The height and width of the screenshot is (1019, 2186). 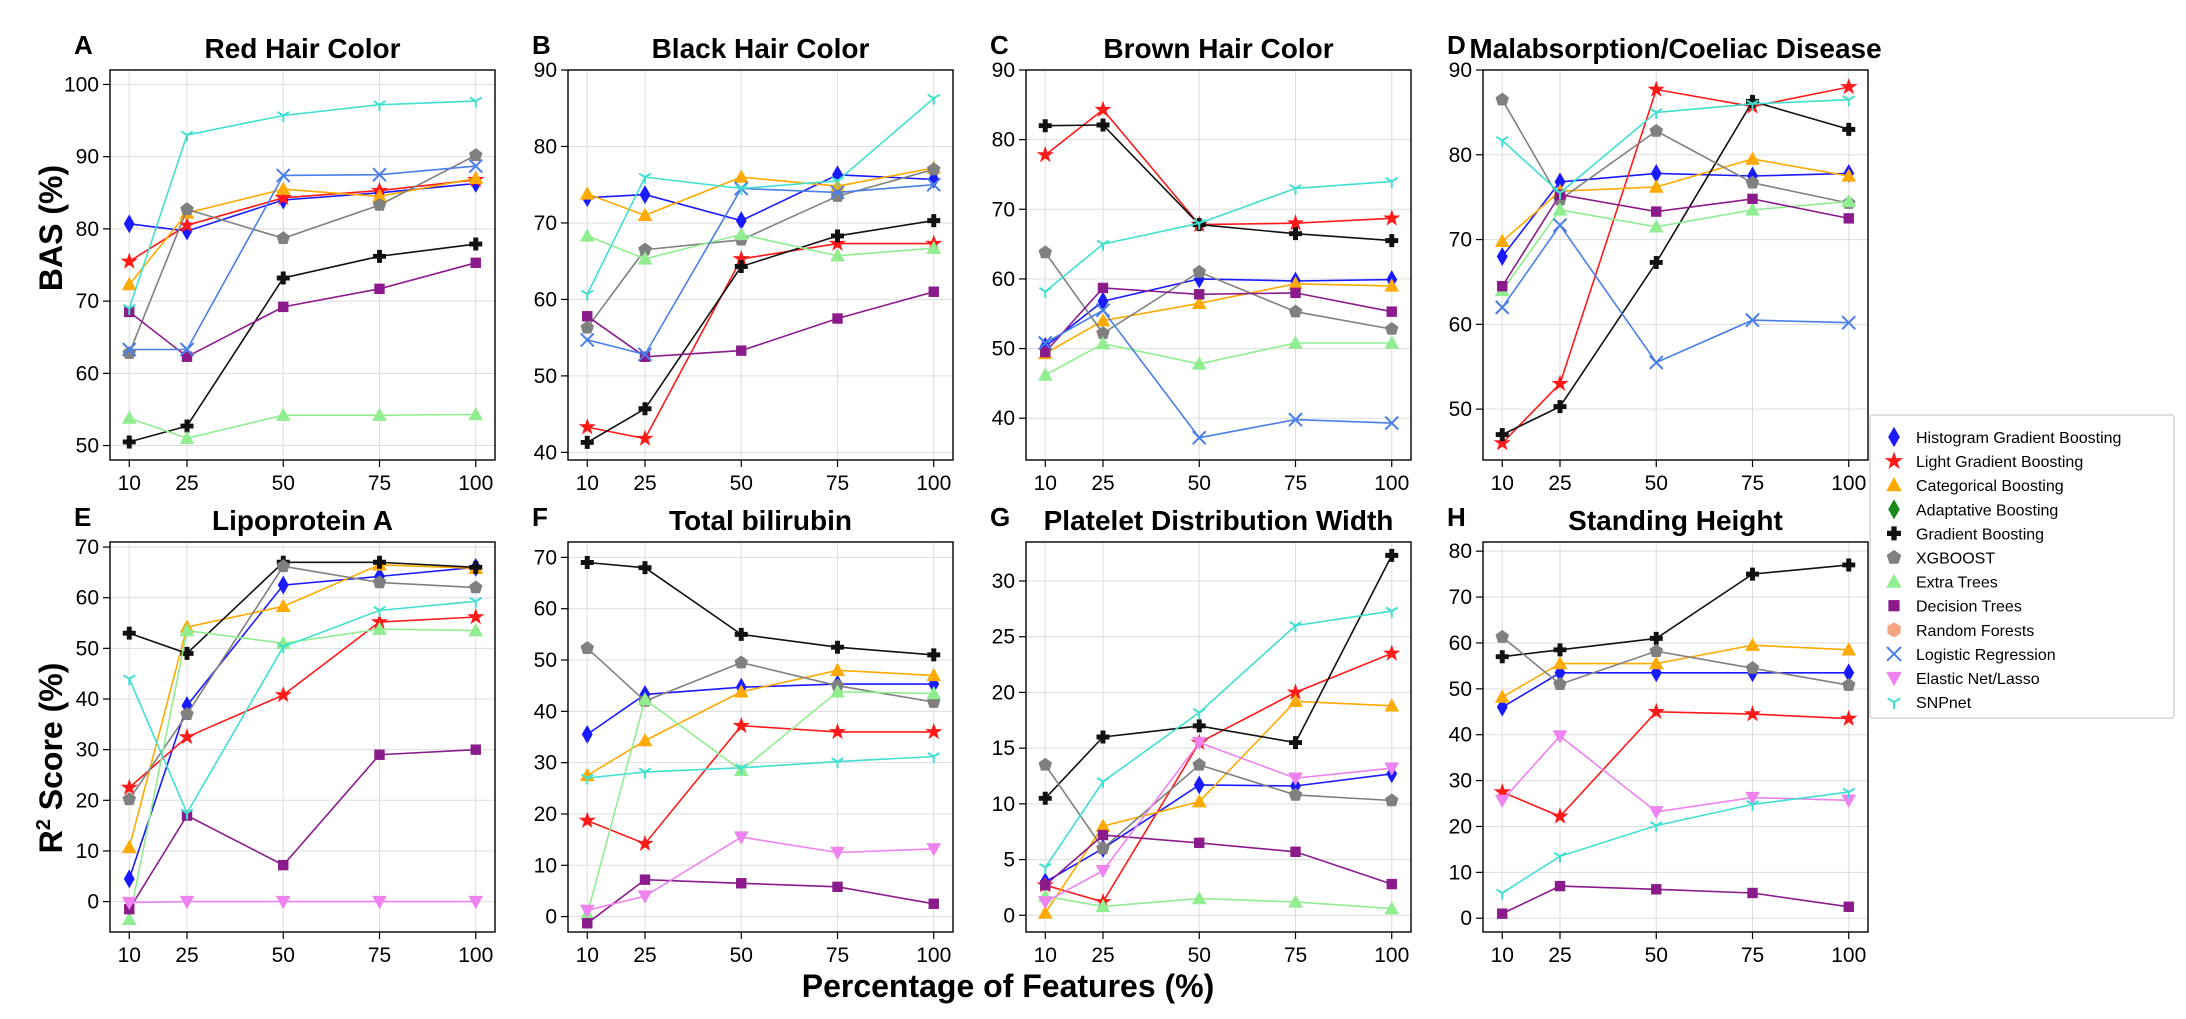 I want to click on series-extra-trees, so click(x=1218, y=358).